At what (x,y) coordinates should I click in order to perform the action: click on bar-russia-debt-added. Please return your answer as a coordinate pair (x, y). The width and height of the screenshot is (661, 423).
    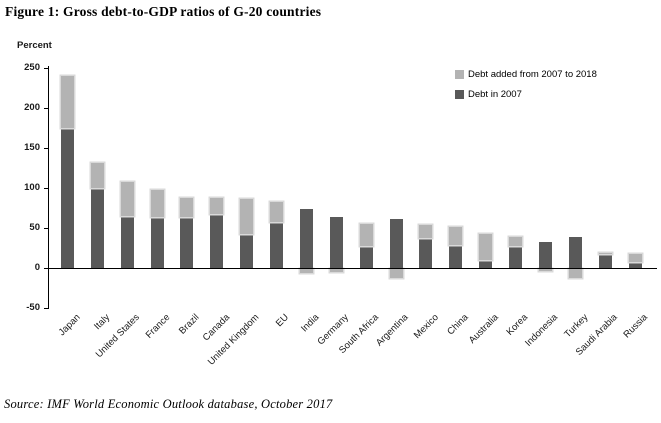
    Looking at the image, I should click on (635, 258).